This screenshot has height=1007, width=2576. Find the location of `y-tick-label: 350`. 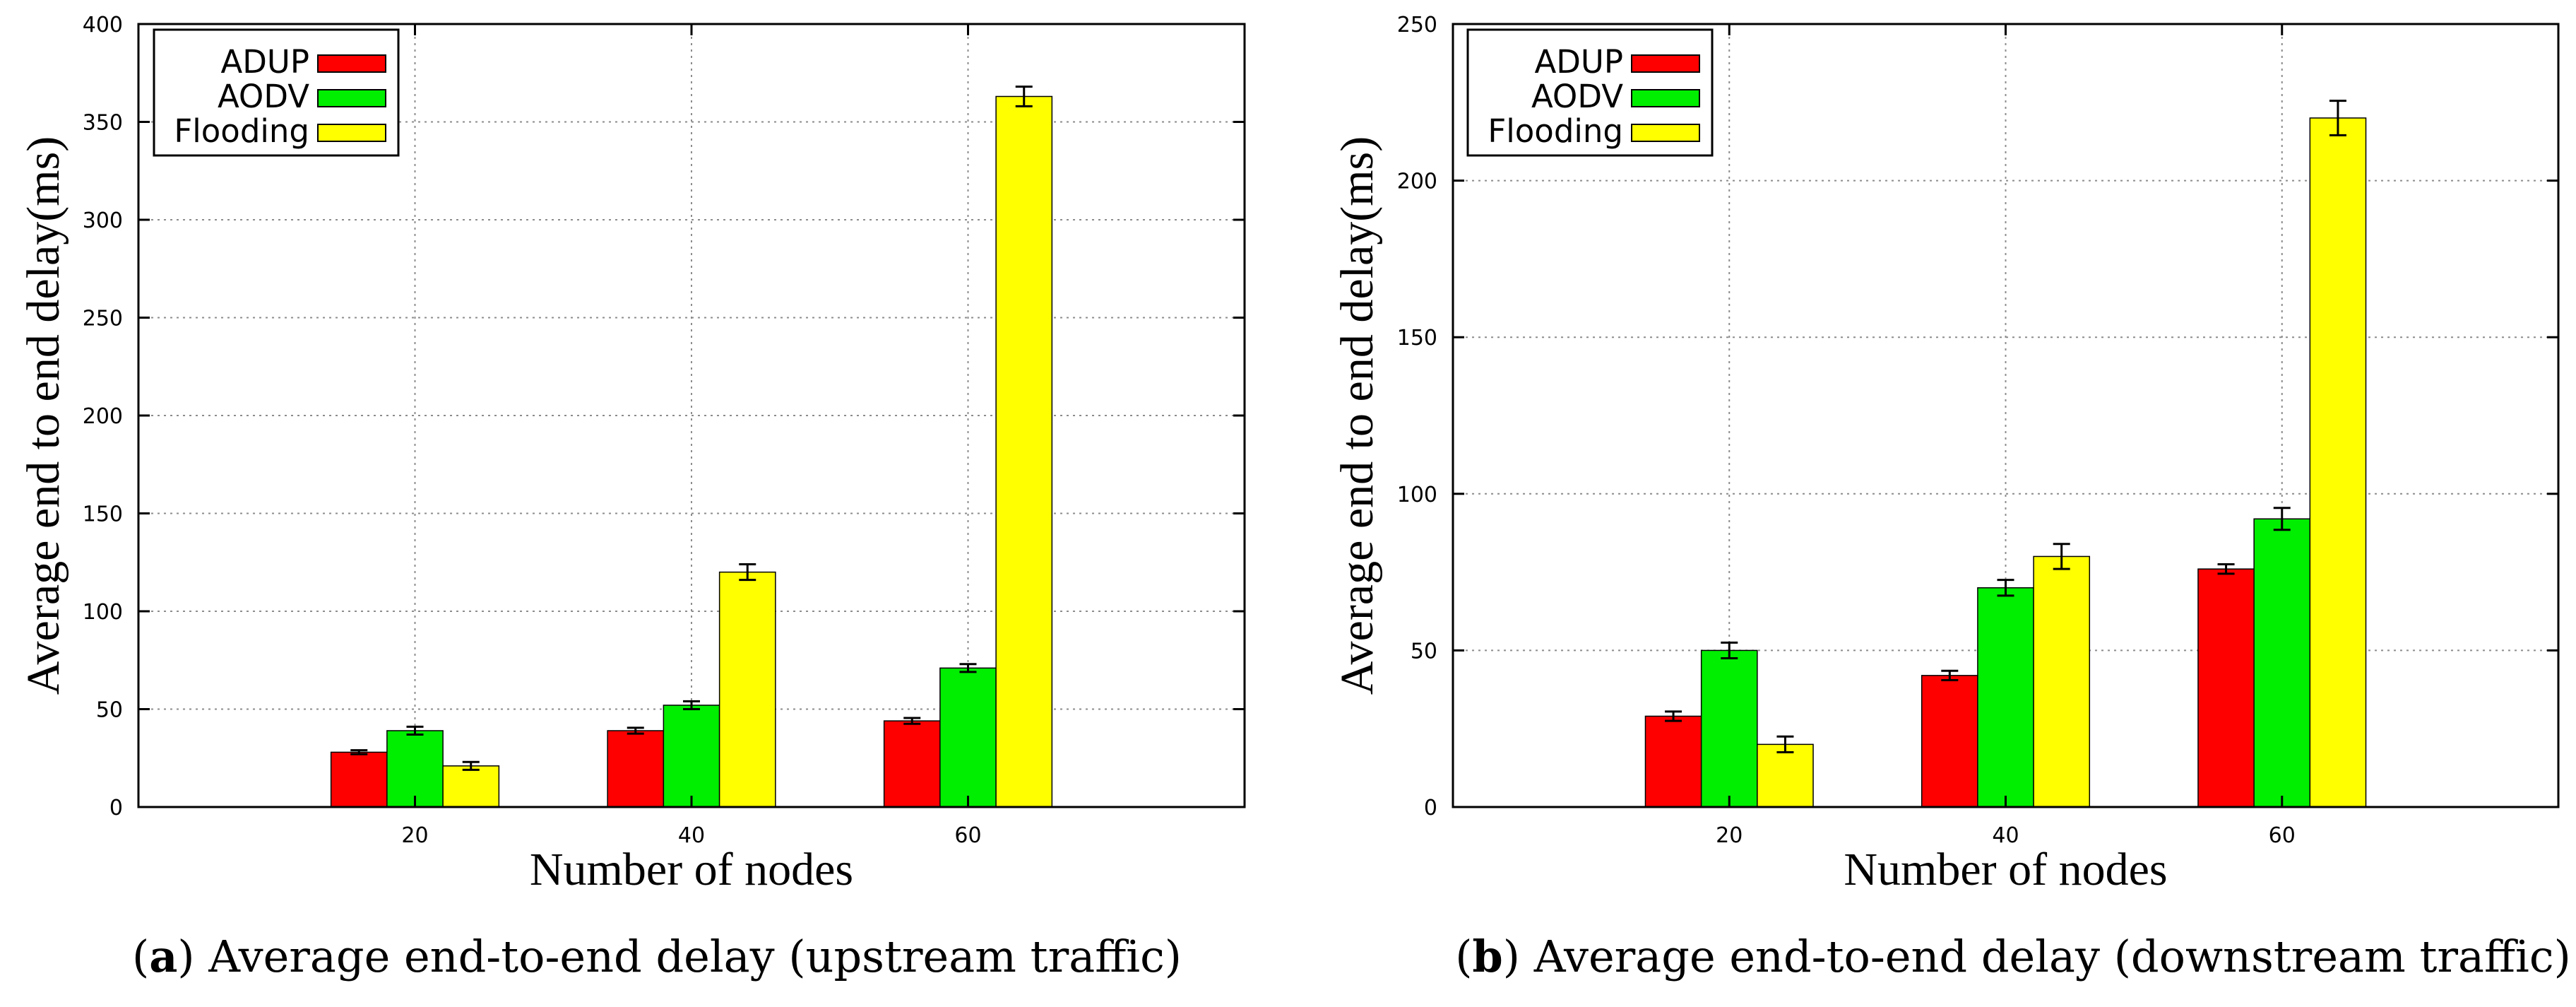

y-tick-label: 350 is located at coordinates (103, 123).